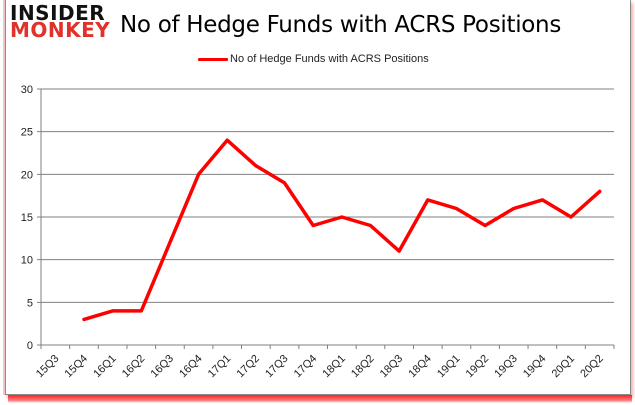 This screenshot has width=635, height=405. What do you see at coordinates (60, 30) in the screenshot?
I see `logo-line-2: MONKEY` at bounding box center [60, 30].